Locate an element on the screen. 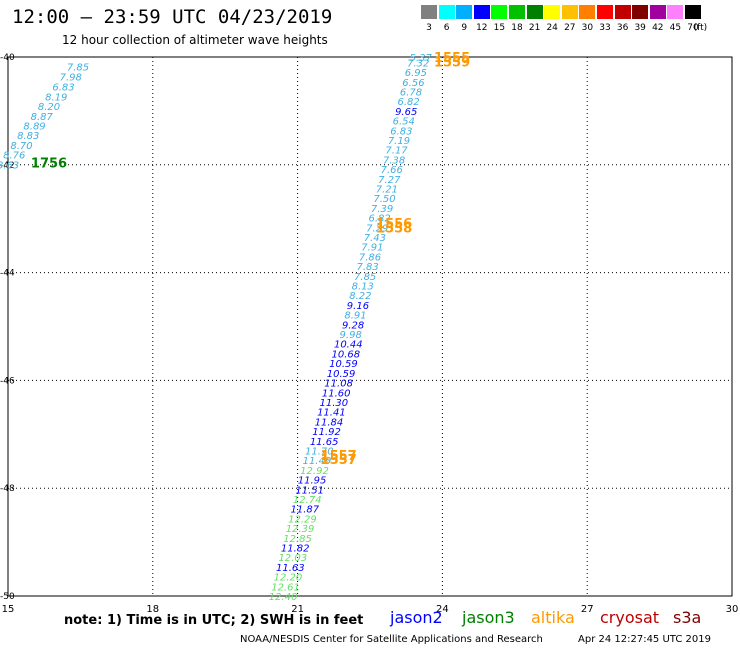 This screenshot has width=740, height=650. wave-height-label: 12.20 is located at coordinates (288, 578).